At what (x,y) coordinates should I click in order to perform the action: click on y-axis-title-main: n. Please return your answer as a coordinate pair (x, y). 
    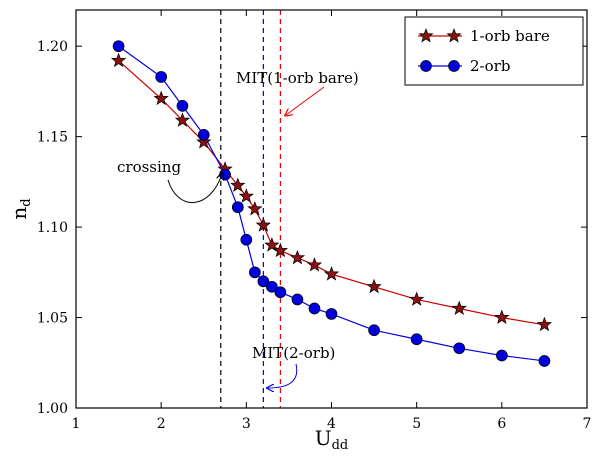
    Looking at the image, I should click on (19, 213).